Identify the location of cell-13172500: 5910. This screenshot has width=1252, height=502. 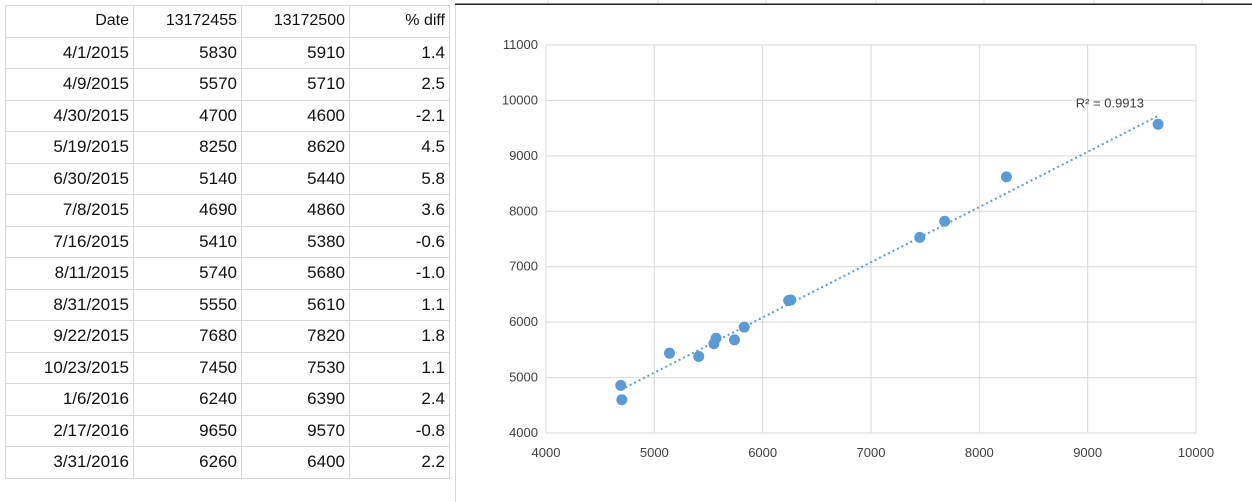
(295, 52).